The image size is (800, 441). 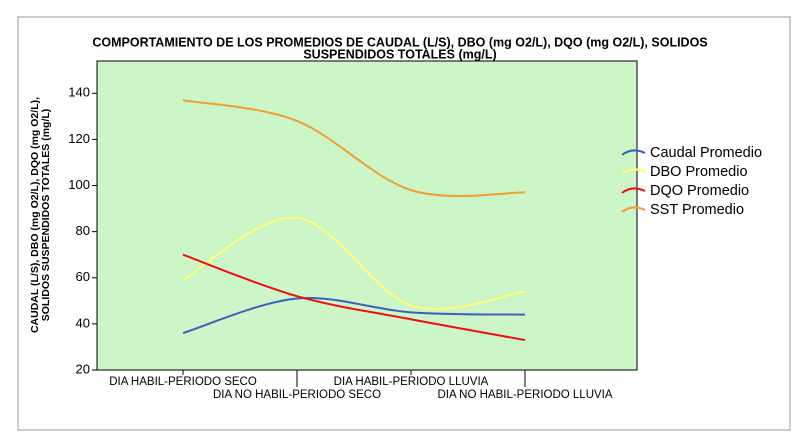 What do you see at coordinates (411, 382) in the screenshot?
I see `x-tick-label: DIA HABIL-PERIODO LLUVIA` at bounding box center [411, 382].